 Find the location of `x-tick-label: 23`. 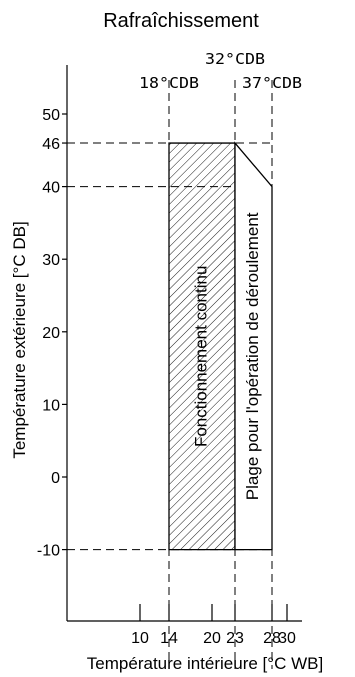

x-tick-label: 23 is located at coordinates (235, 638).